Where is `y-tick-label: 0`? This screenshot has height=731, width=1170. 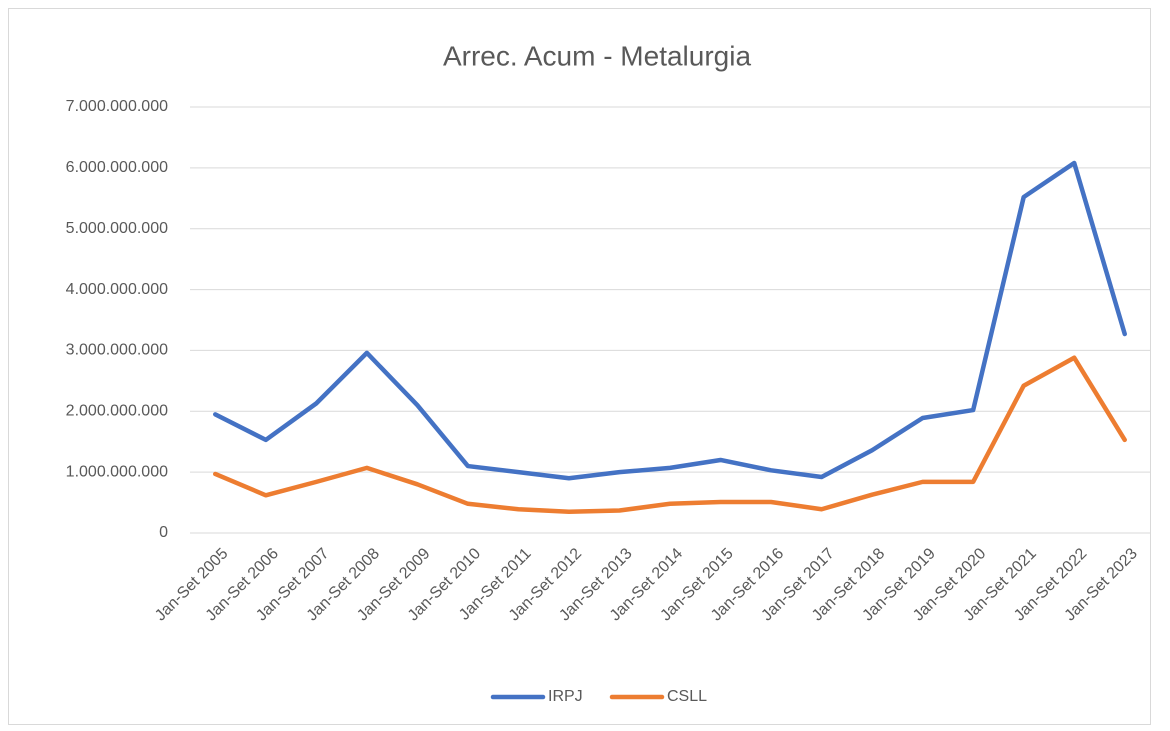
y-tick-label: 0 is located at coordinates (163, 532).